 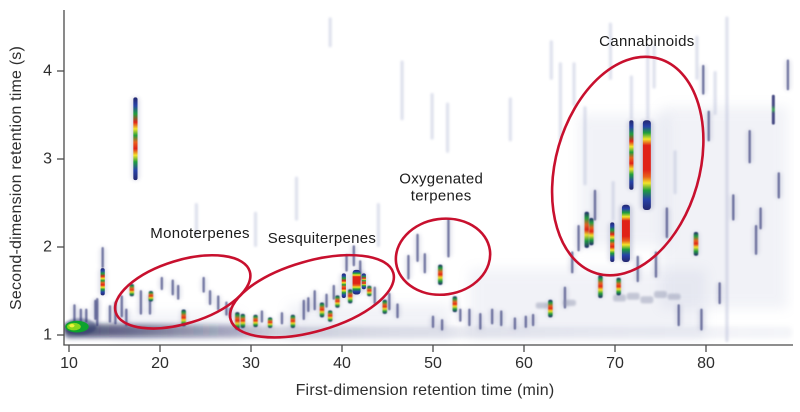 What do you see at coordinates (441, 187) in the screenshot?
I see `region-label-oxygenated-terpenes: Oxygenated terpenes` at bounding box center [441, 187].